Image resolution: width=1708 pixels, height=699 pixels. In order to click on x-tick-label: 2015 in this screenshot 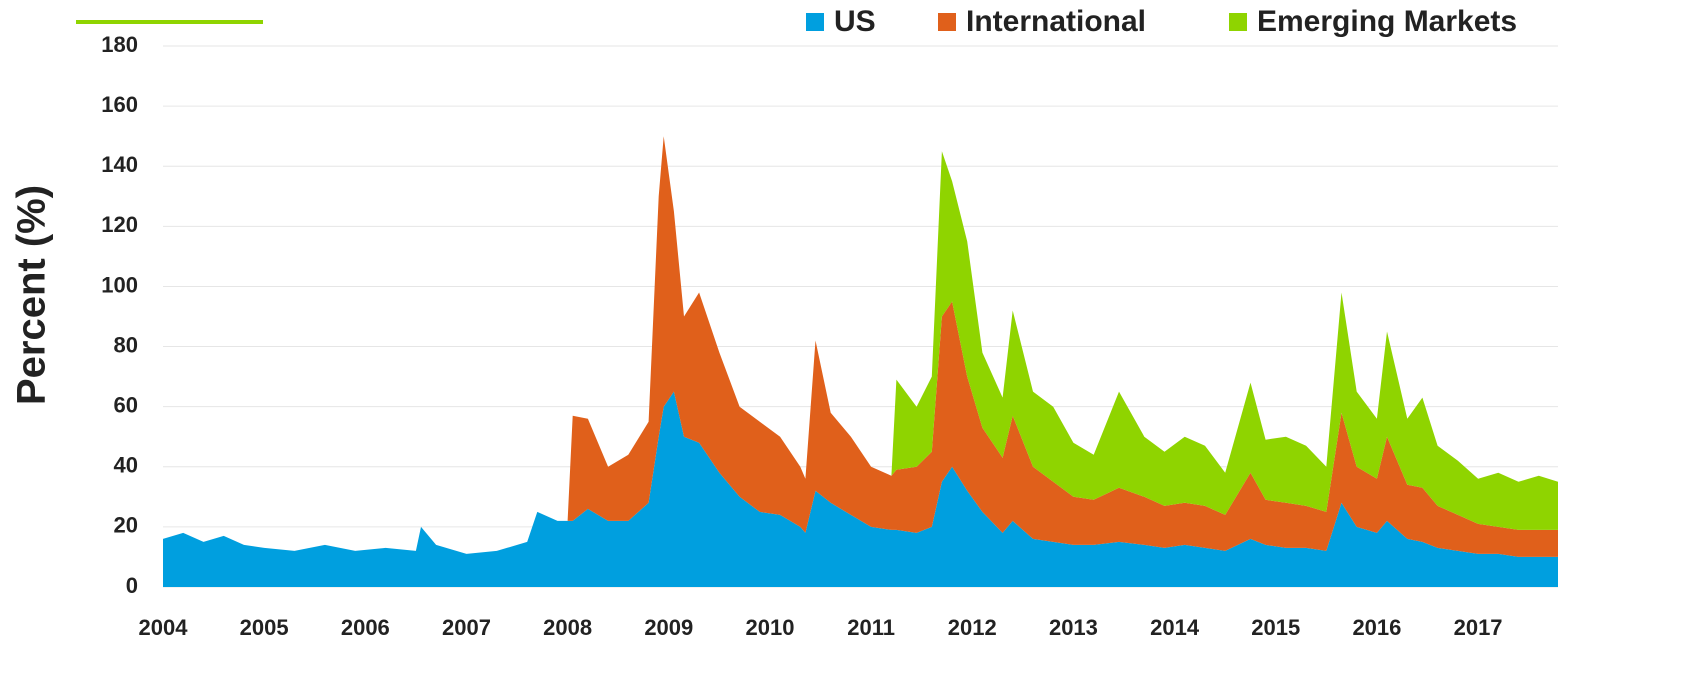, I will do `click(1275, 627)`.